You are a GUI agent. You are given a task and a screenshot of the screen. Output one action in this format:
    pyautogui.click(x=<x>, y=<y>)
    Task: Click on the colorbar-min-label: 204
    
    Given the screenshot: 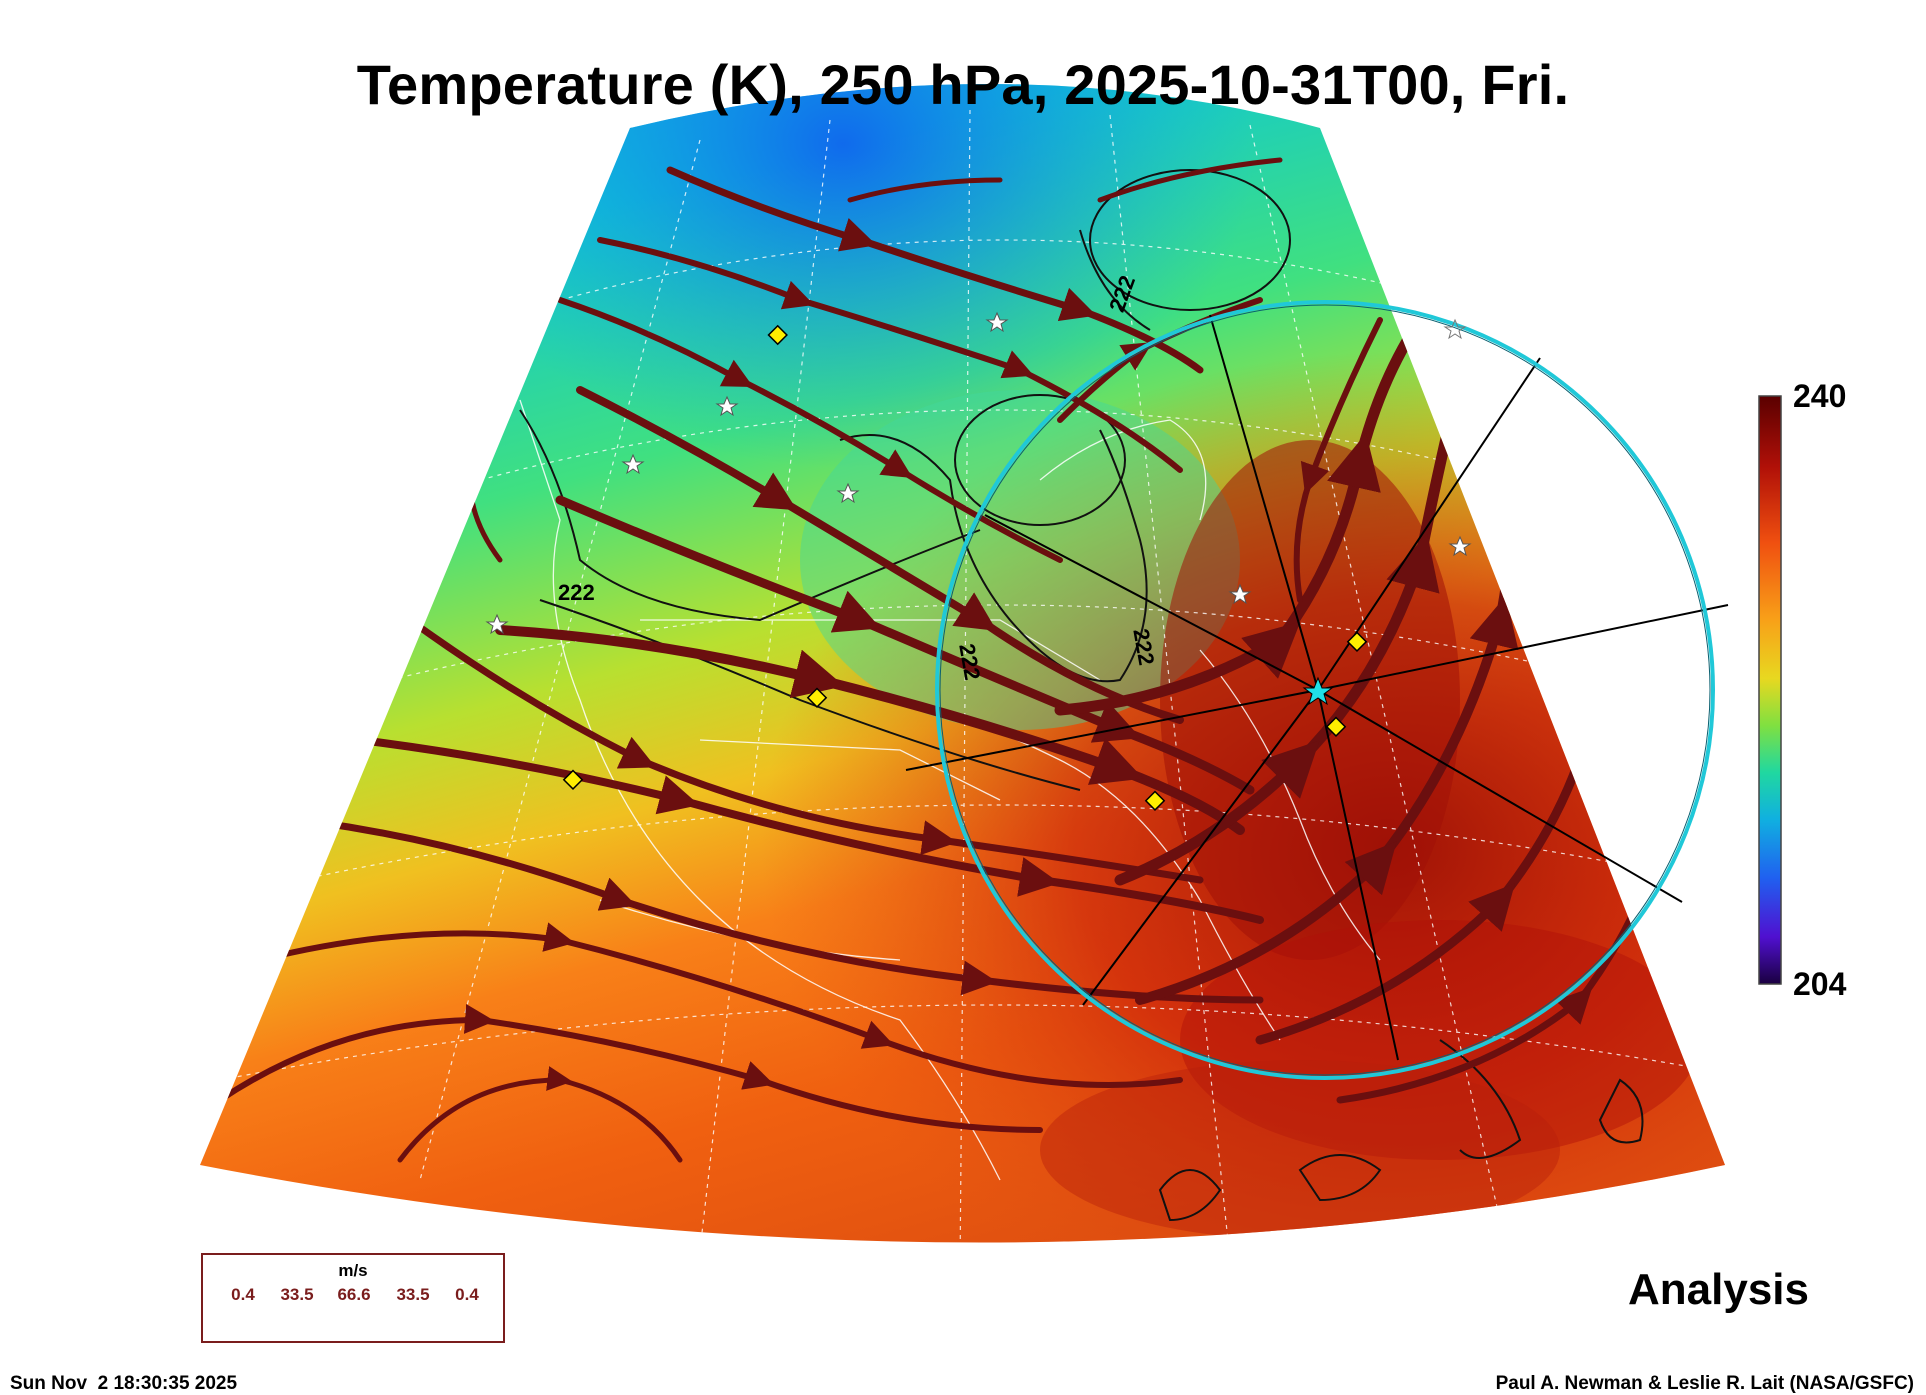 What is the action you would take?
    pyautogui.click(x=1820, y=984)
    